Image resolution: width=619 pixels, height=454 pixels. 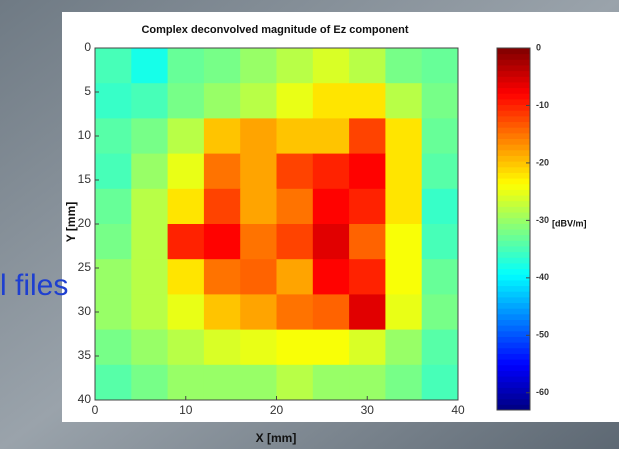 What do you see at coordinates (542, 277) in the screenshot?
I see `colorbar-tick-label: -40` at bounding box center [542, 277].